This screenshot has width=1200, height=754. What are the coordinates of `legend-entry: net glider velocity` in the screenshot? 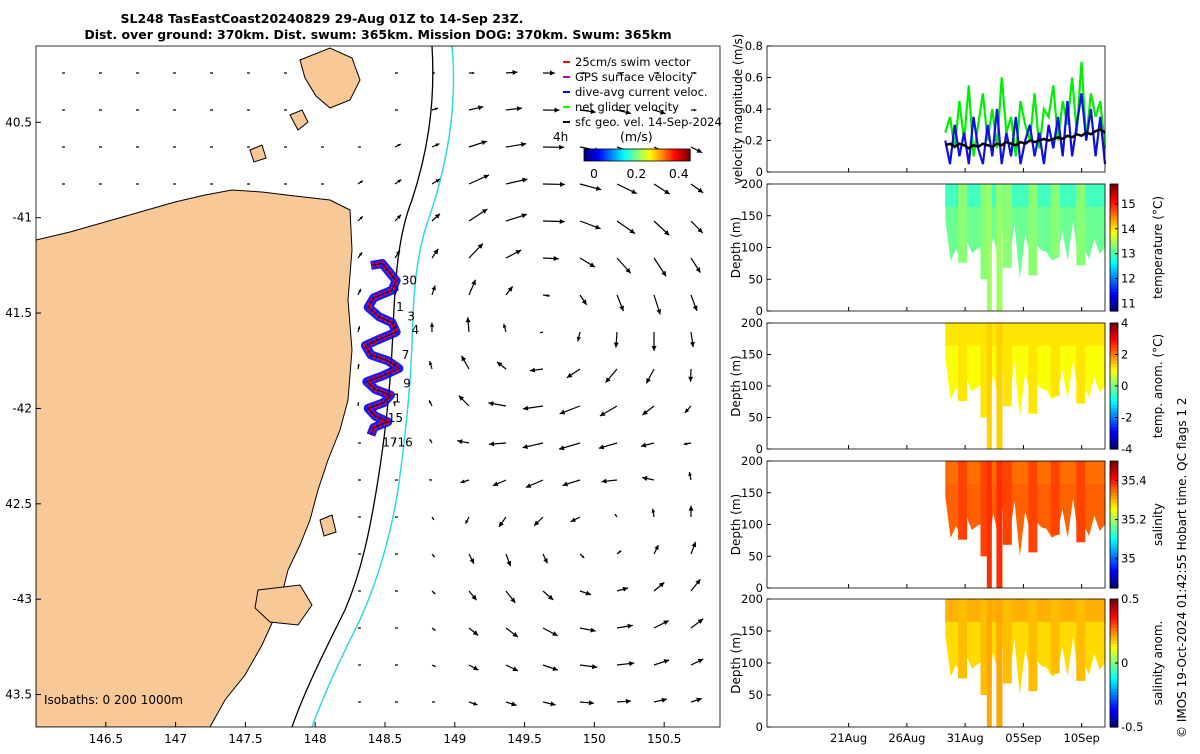 It's located at (627, 107).